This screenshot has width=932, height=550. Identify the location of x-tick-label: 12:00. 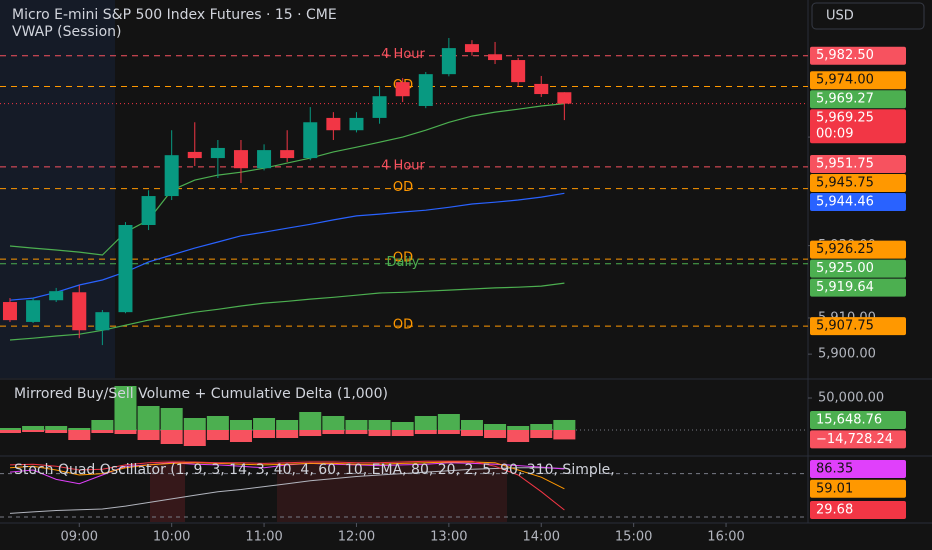
(356, 537).